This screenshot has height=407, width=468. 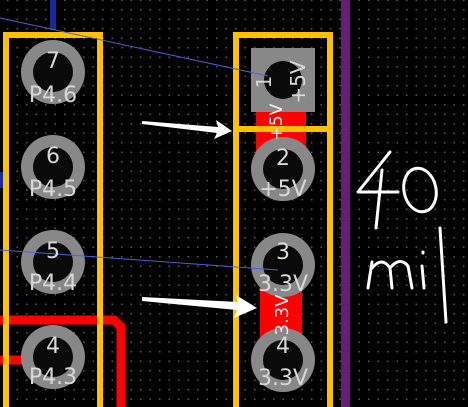 I want to click on right-pad-3-number: 3, so click(x=283, y=252).